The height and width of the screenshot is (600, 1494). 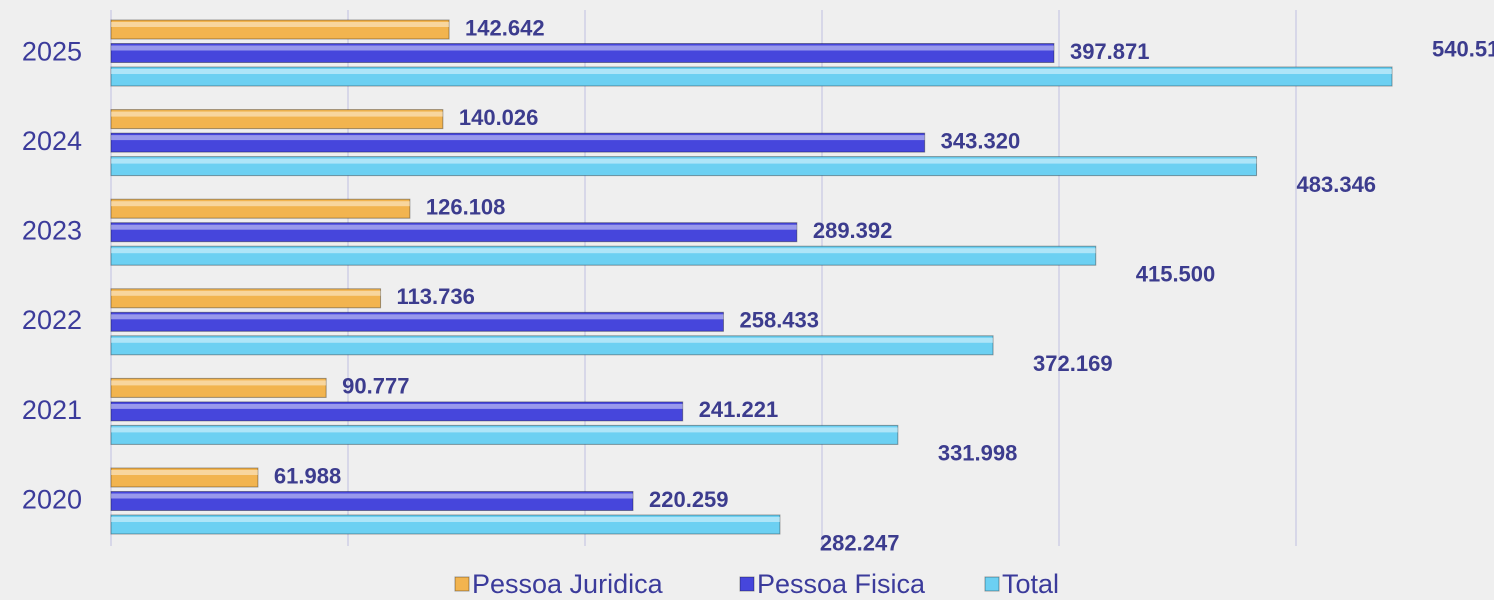 I want to click on y-tick-label: 2024, so click(x=52, y=141).